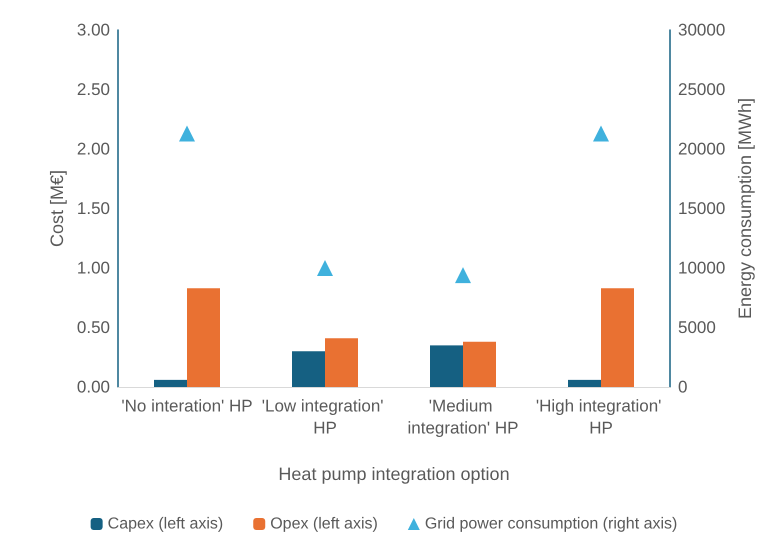  Describe the element at coordinates (93, 327) in the screenshot. I see `y-tick-label: 0.50` at that location.